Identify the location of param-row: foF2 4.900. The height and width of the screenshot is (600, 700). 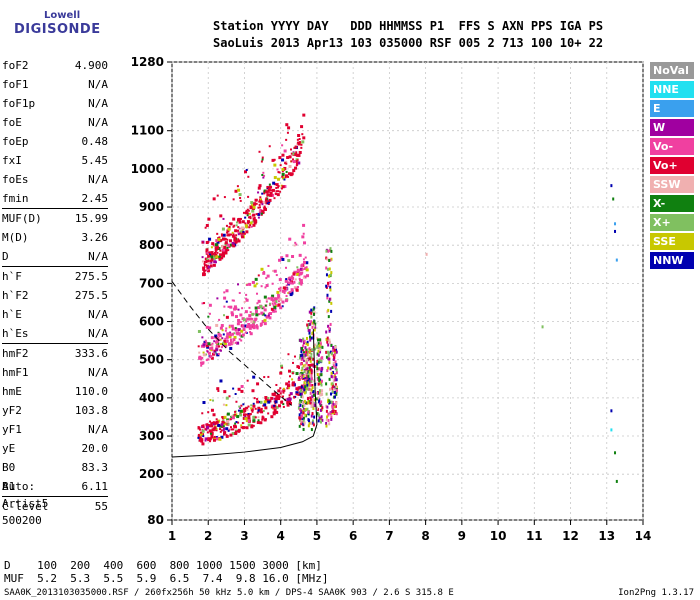
(55, 65).